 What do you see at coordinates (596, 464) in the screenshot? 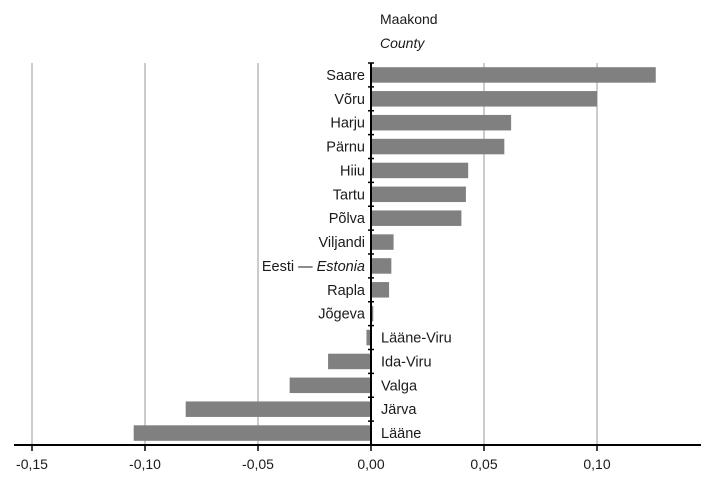
I see `x-tick-label-5: 0,10` at bounding box center [596, 464].